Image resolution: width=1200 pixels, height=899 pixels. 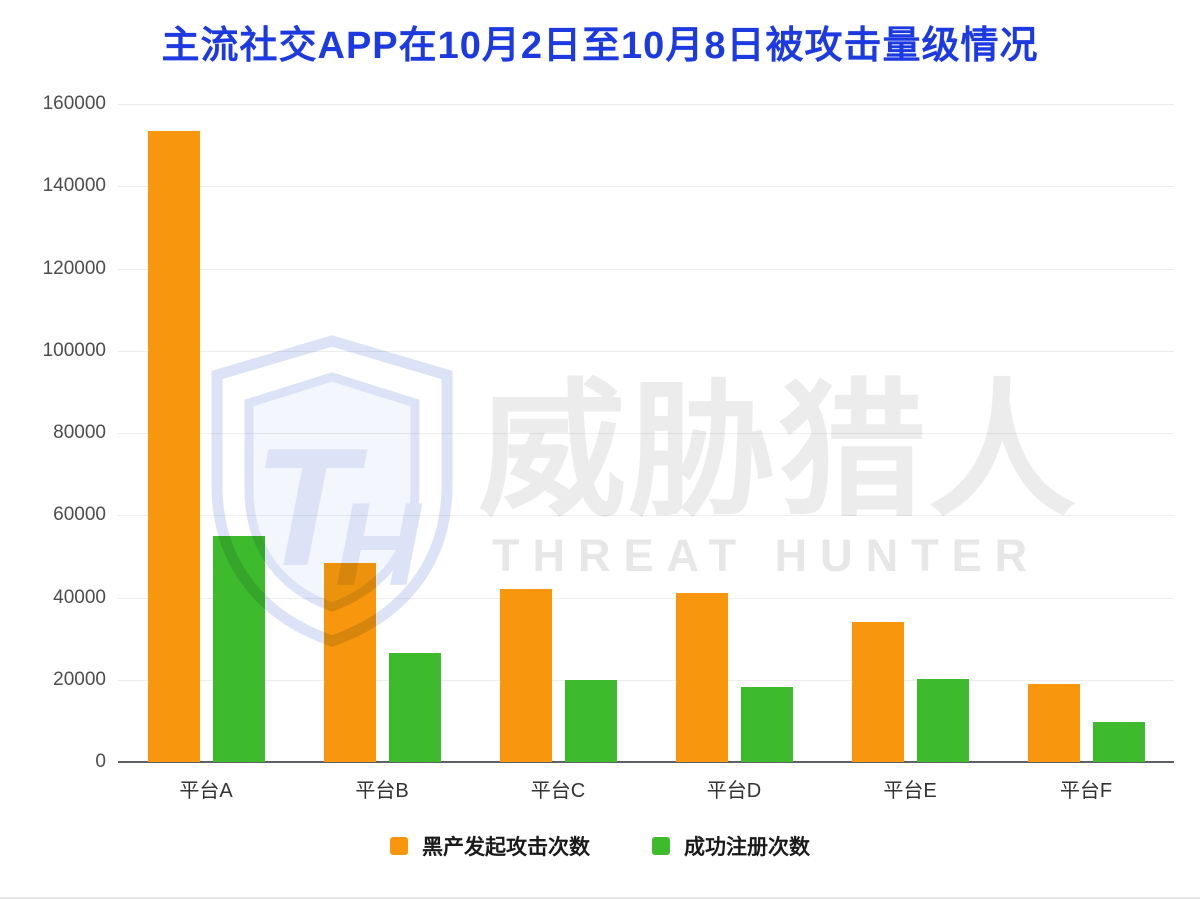 What do you see at coordinates (910, 791) in the screenshot?
I see `x-tick-label: 平台E` at bounding box center [910, 791].